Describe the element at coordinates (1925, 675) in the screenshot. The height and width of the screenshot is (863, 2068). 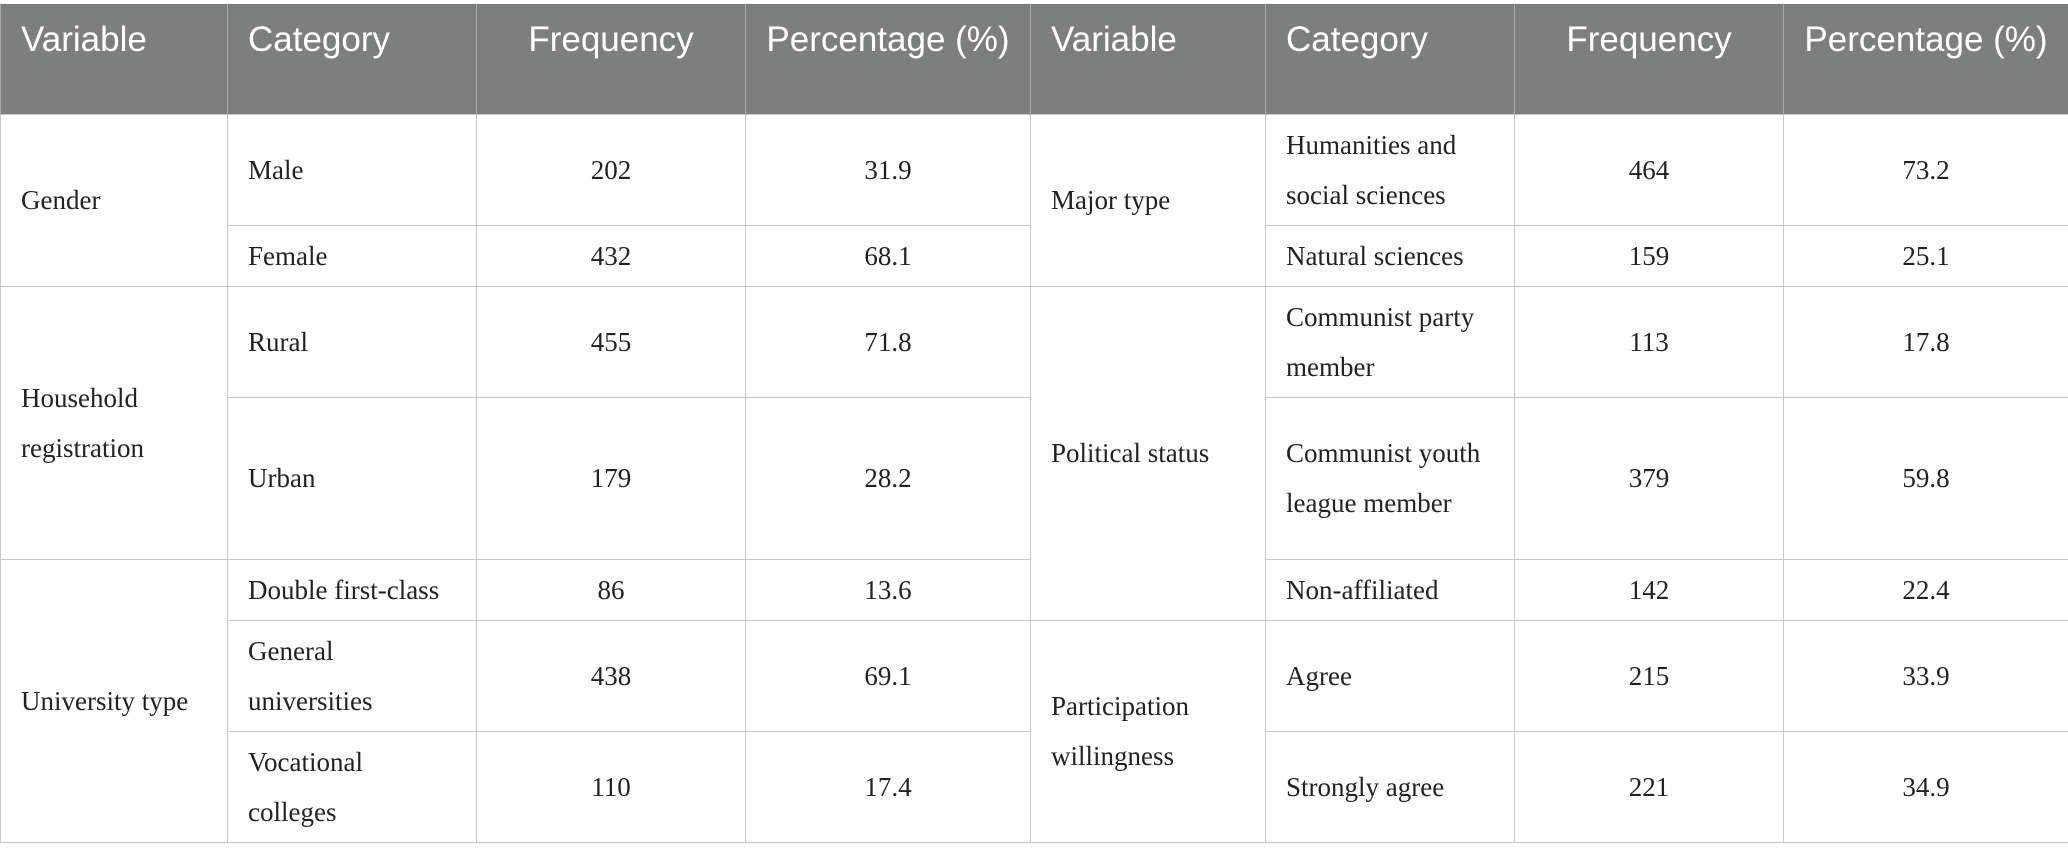
I see `percentage-cell: 33.9` at that location.